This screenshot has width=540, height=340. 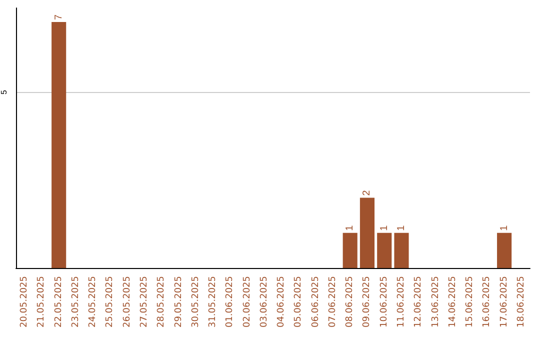 I want to click on x-tick-label: 20.05.2025, so click(x=25, y=302).